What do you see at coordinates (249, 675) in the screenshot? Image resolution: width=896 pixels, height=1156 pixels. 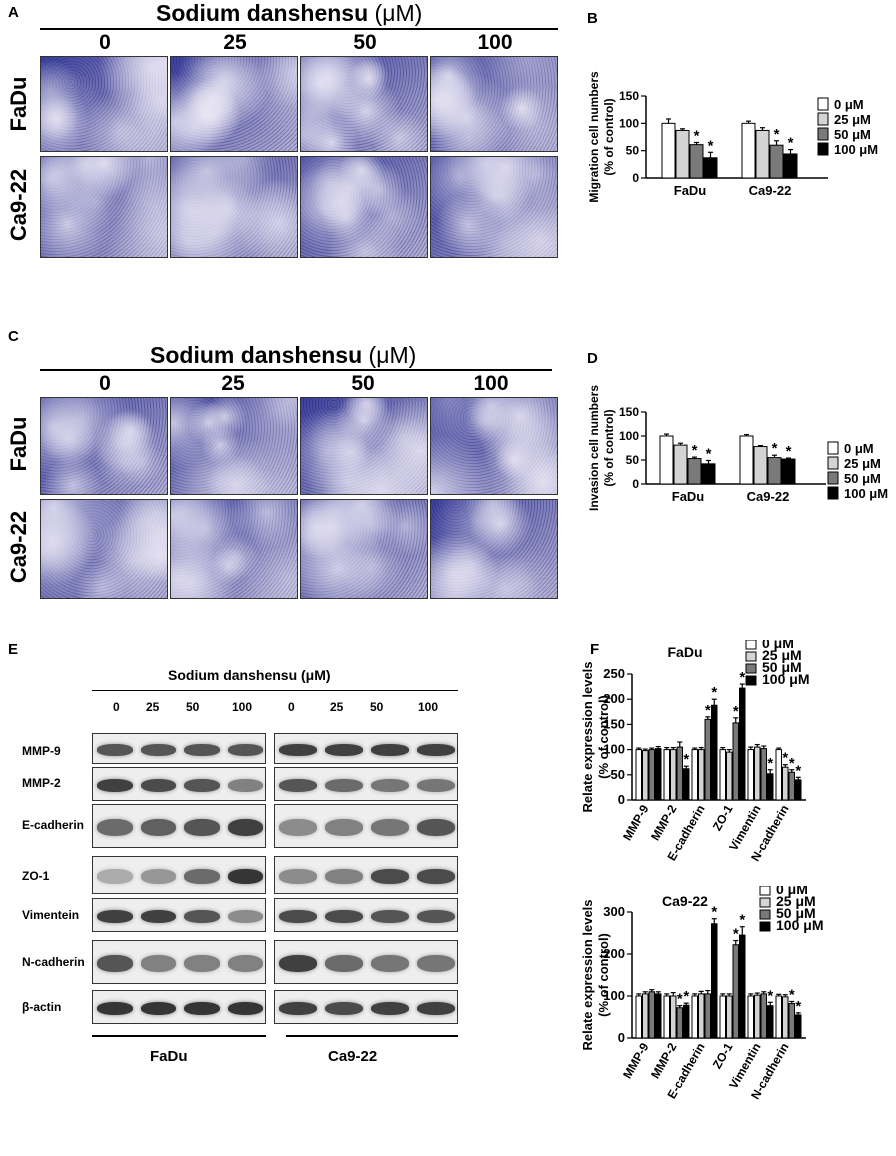 I see `western-title: Sodium danshensu (μM)` at bounding box center [249, 675].